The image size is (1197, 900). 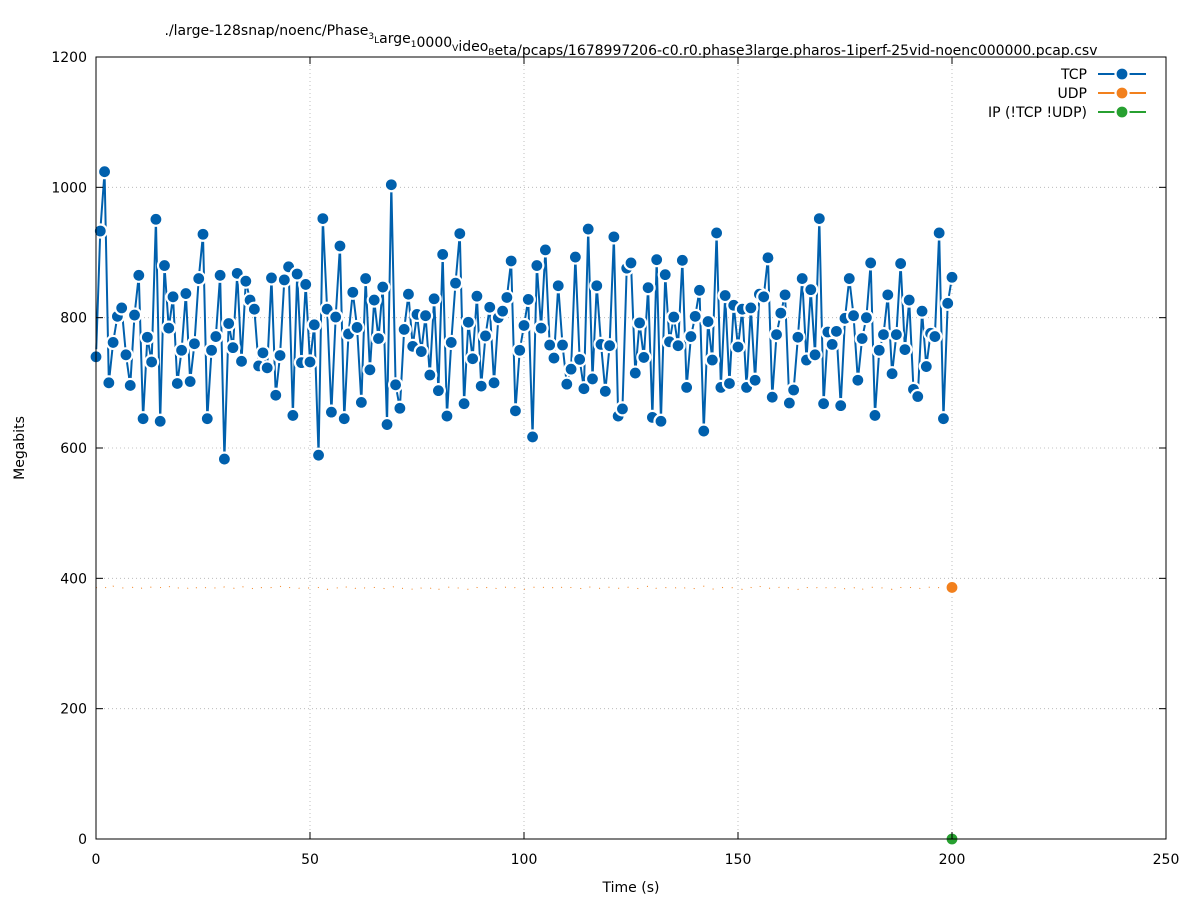 I want to click on title-text: arge, so click(x=395, y=39).